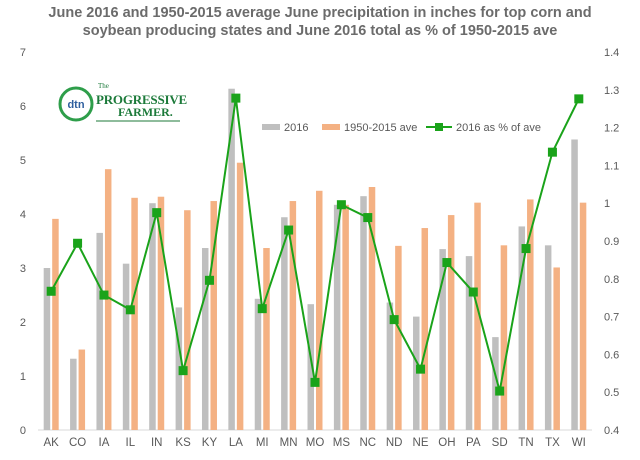  I want to click on y-left-tick-label: 3, so click(23, 269).